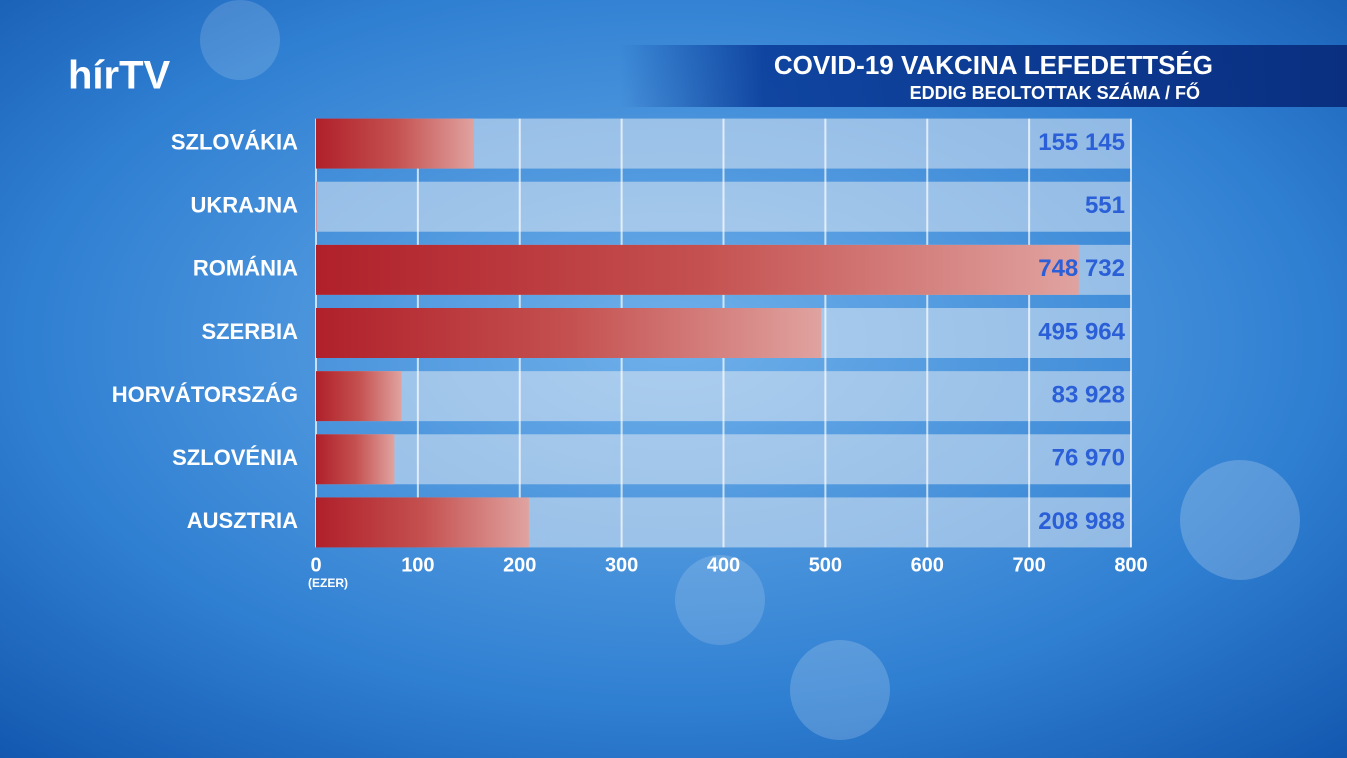  What do you see at coordinates (519, 565) in the screenshot?
I see `x-tick-label: 200` at bounding box center [519, 565].